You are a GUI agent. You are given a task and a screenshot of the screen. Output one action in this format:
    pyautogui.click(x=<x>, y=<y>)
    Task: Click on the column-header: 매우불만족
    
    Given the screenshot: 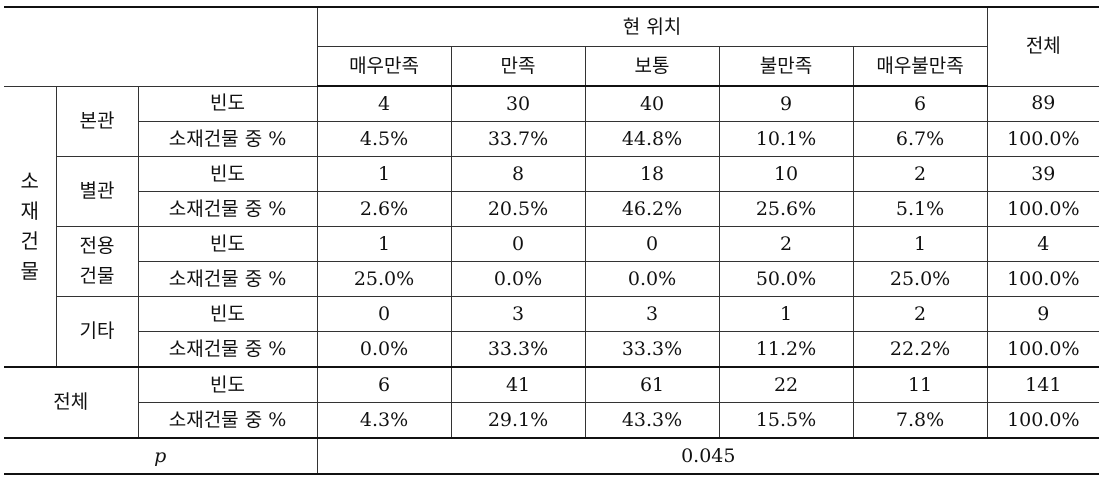 What is the action you would take?
    pyautogui.click(x=920, y=66)
    